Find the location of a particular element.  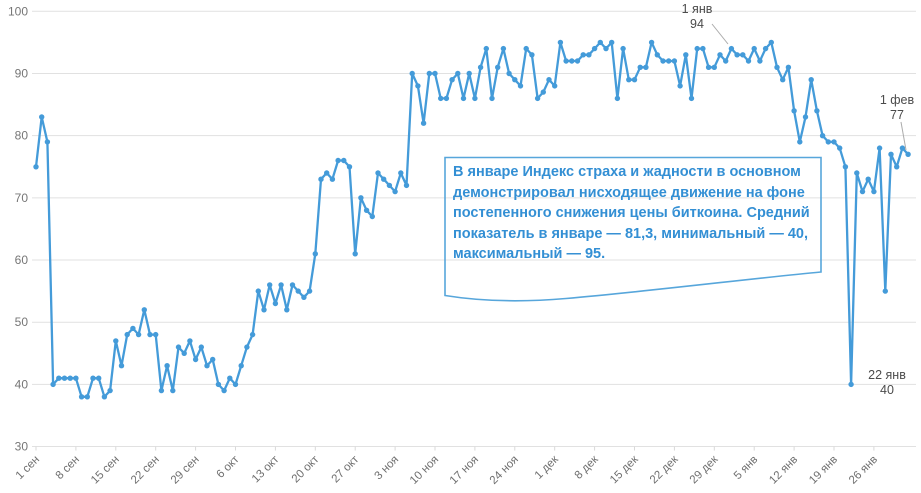

annotation-feb1: 1 фев 77 is located at coordinates (895, 108).